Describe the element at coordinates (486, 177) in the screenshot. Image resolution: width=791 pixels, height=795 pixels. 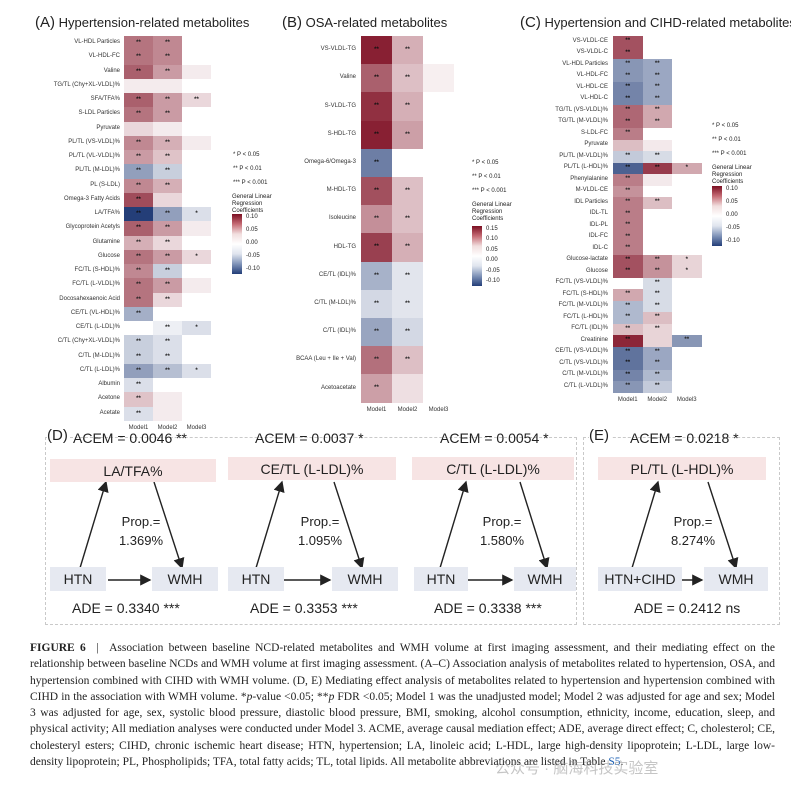
I see `significance-legend: ** P < 0.01` at that location.